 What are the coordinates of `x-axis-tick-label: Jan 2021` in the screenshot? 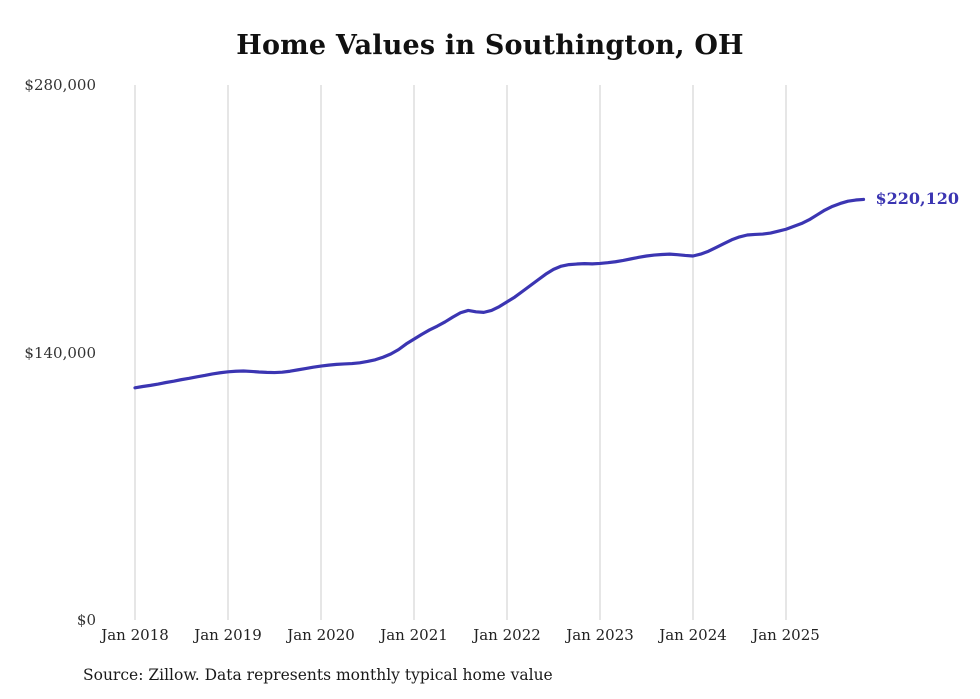 It's located at (414, 635).